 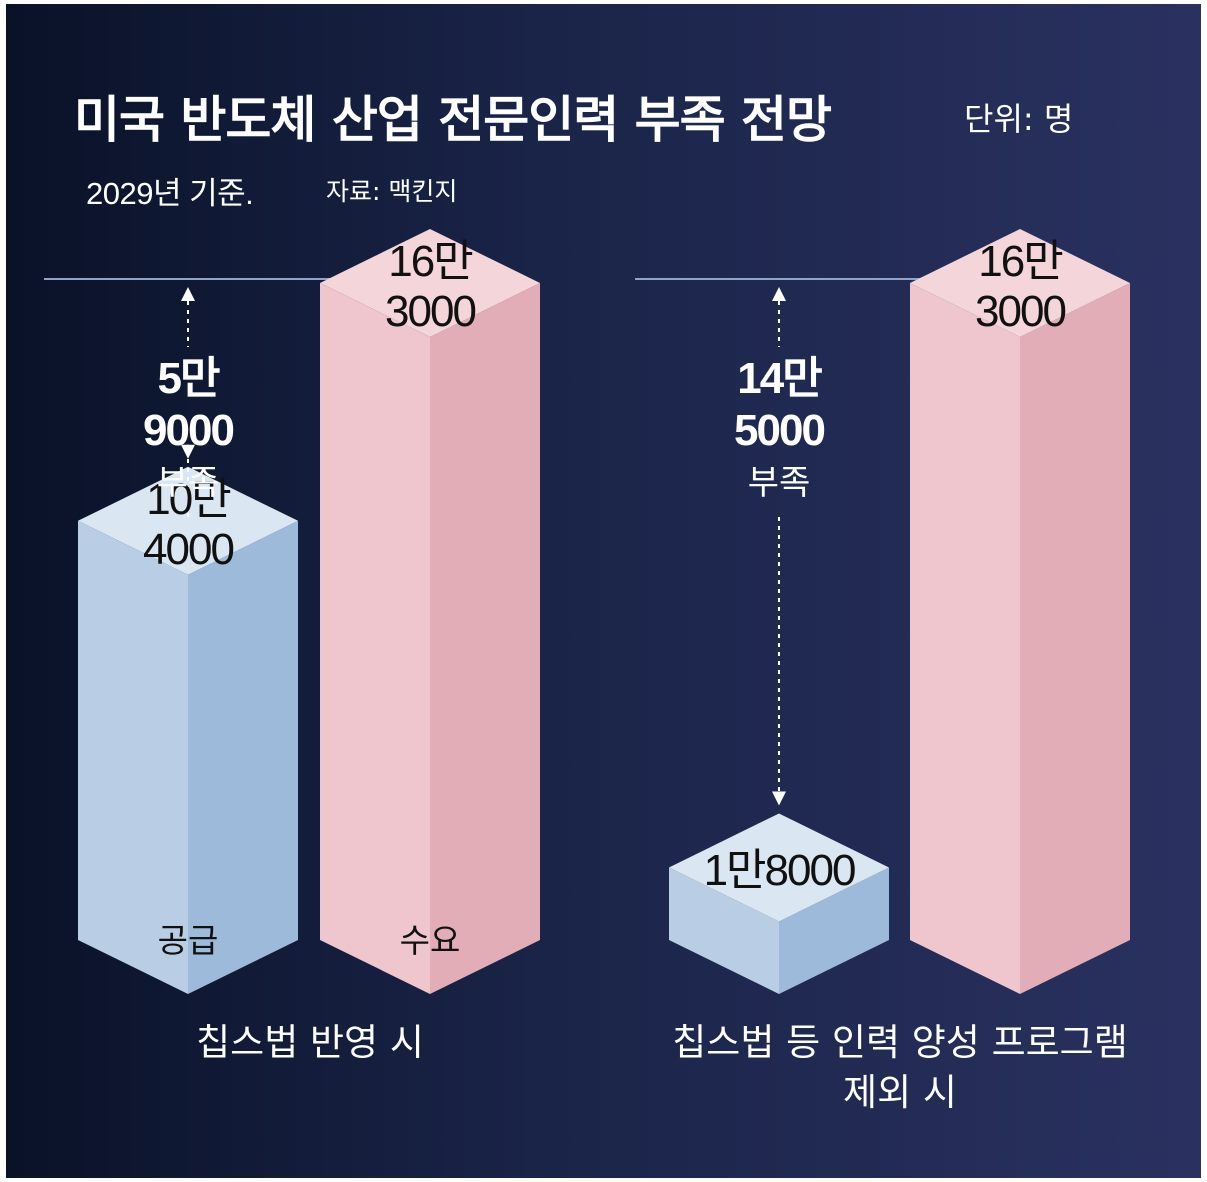 What do you see at coordinates (310, 1042) in the screenshot?
I see `group-label: 칩스법 반영 시` at bounding box center [310, 1042].